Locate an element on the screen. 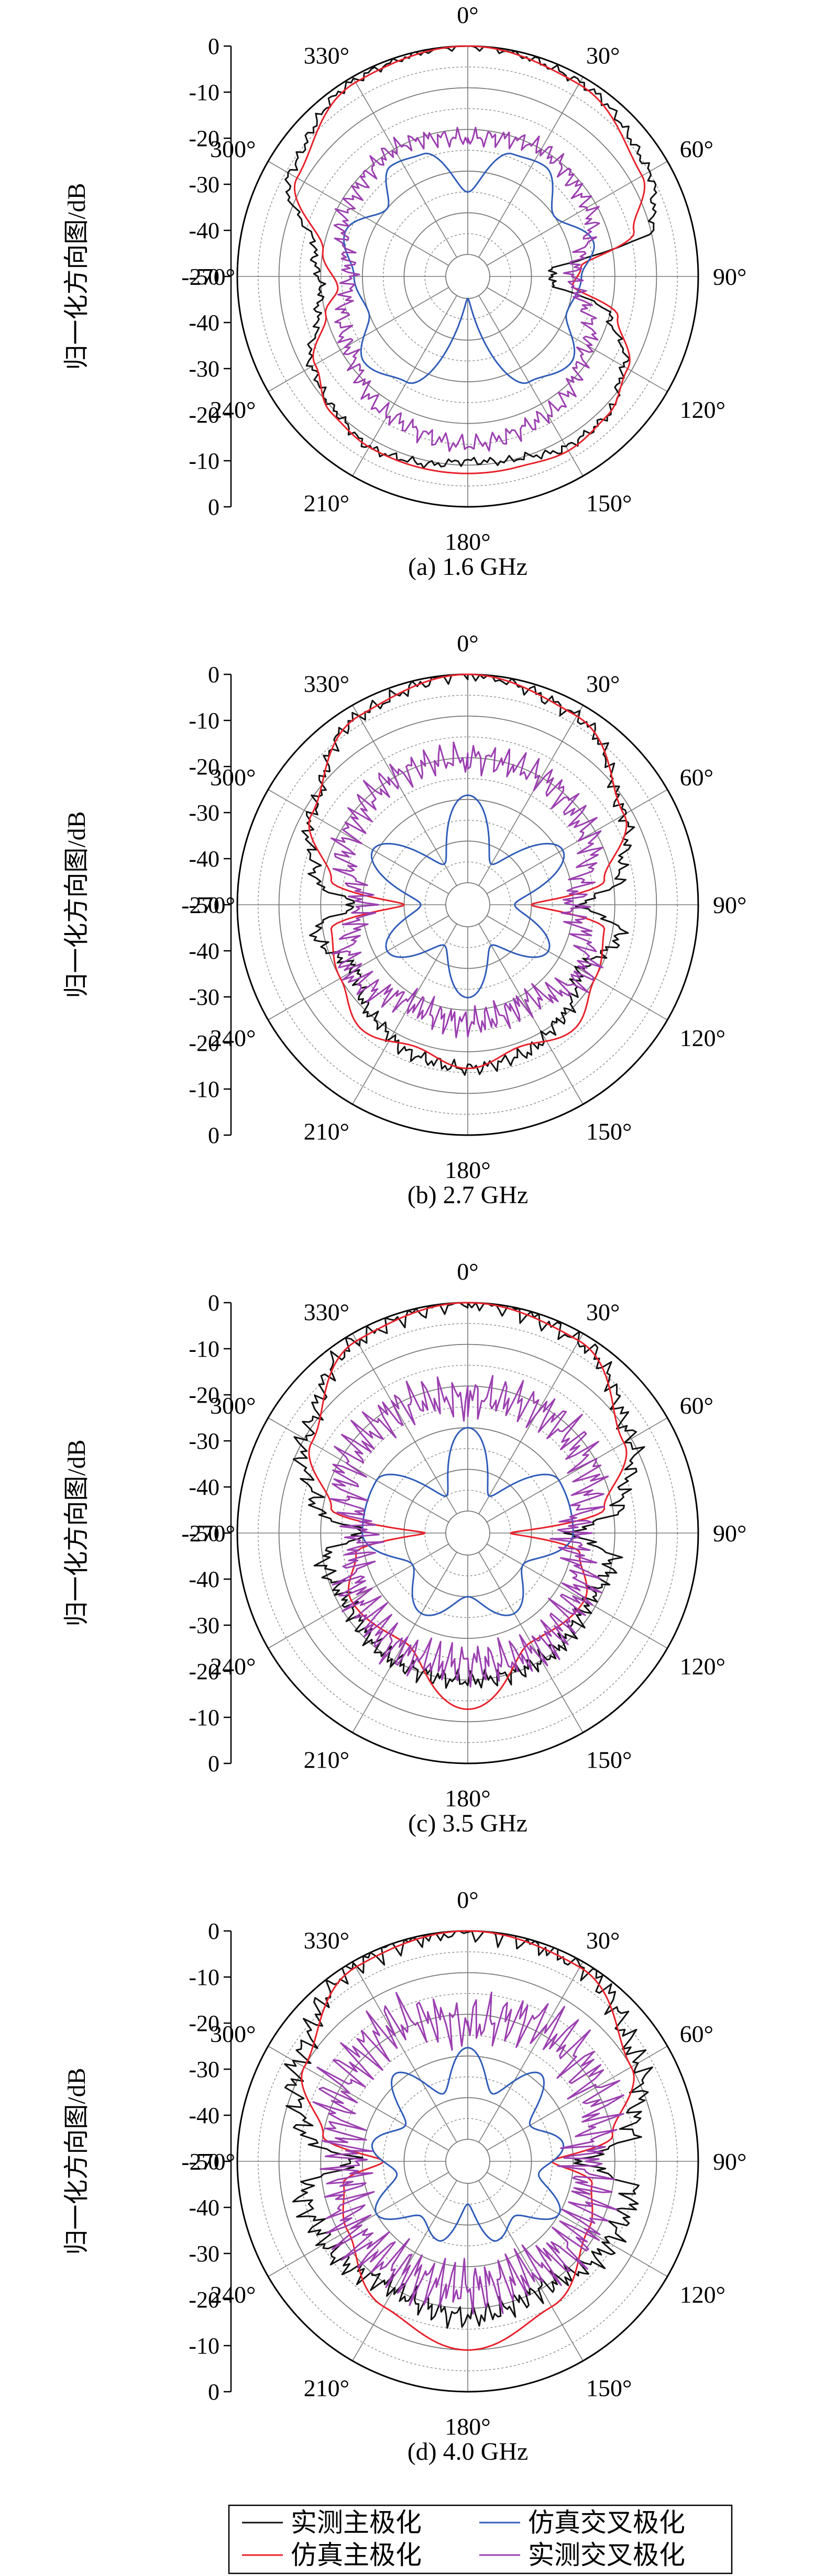 This screenshot has height=2576, width=825. legend: 实测主极化 仿真主极化 仿真交叉极化 实测交叉极化 is located at coordinates (481, 2539).